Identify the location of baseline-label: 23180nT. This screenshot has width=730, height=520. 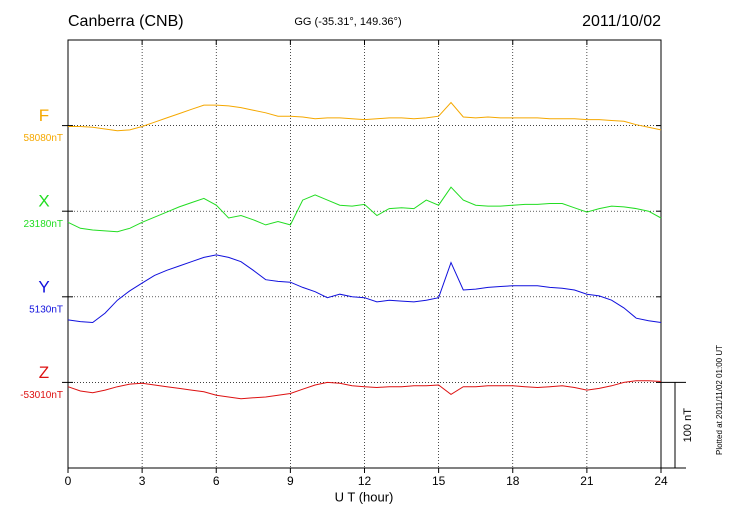
(43, 224).